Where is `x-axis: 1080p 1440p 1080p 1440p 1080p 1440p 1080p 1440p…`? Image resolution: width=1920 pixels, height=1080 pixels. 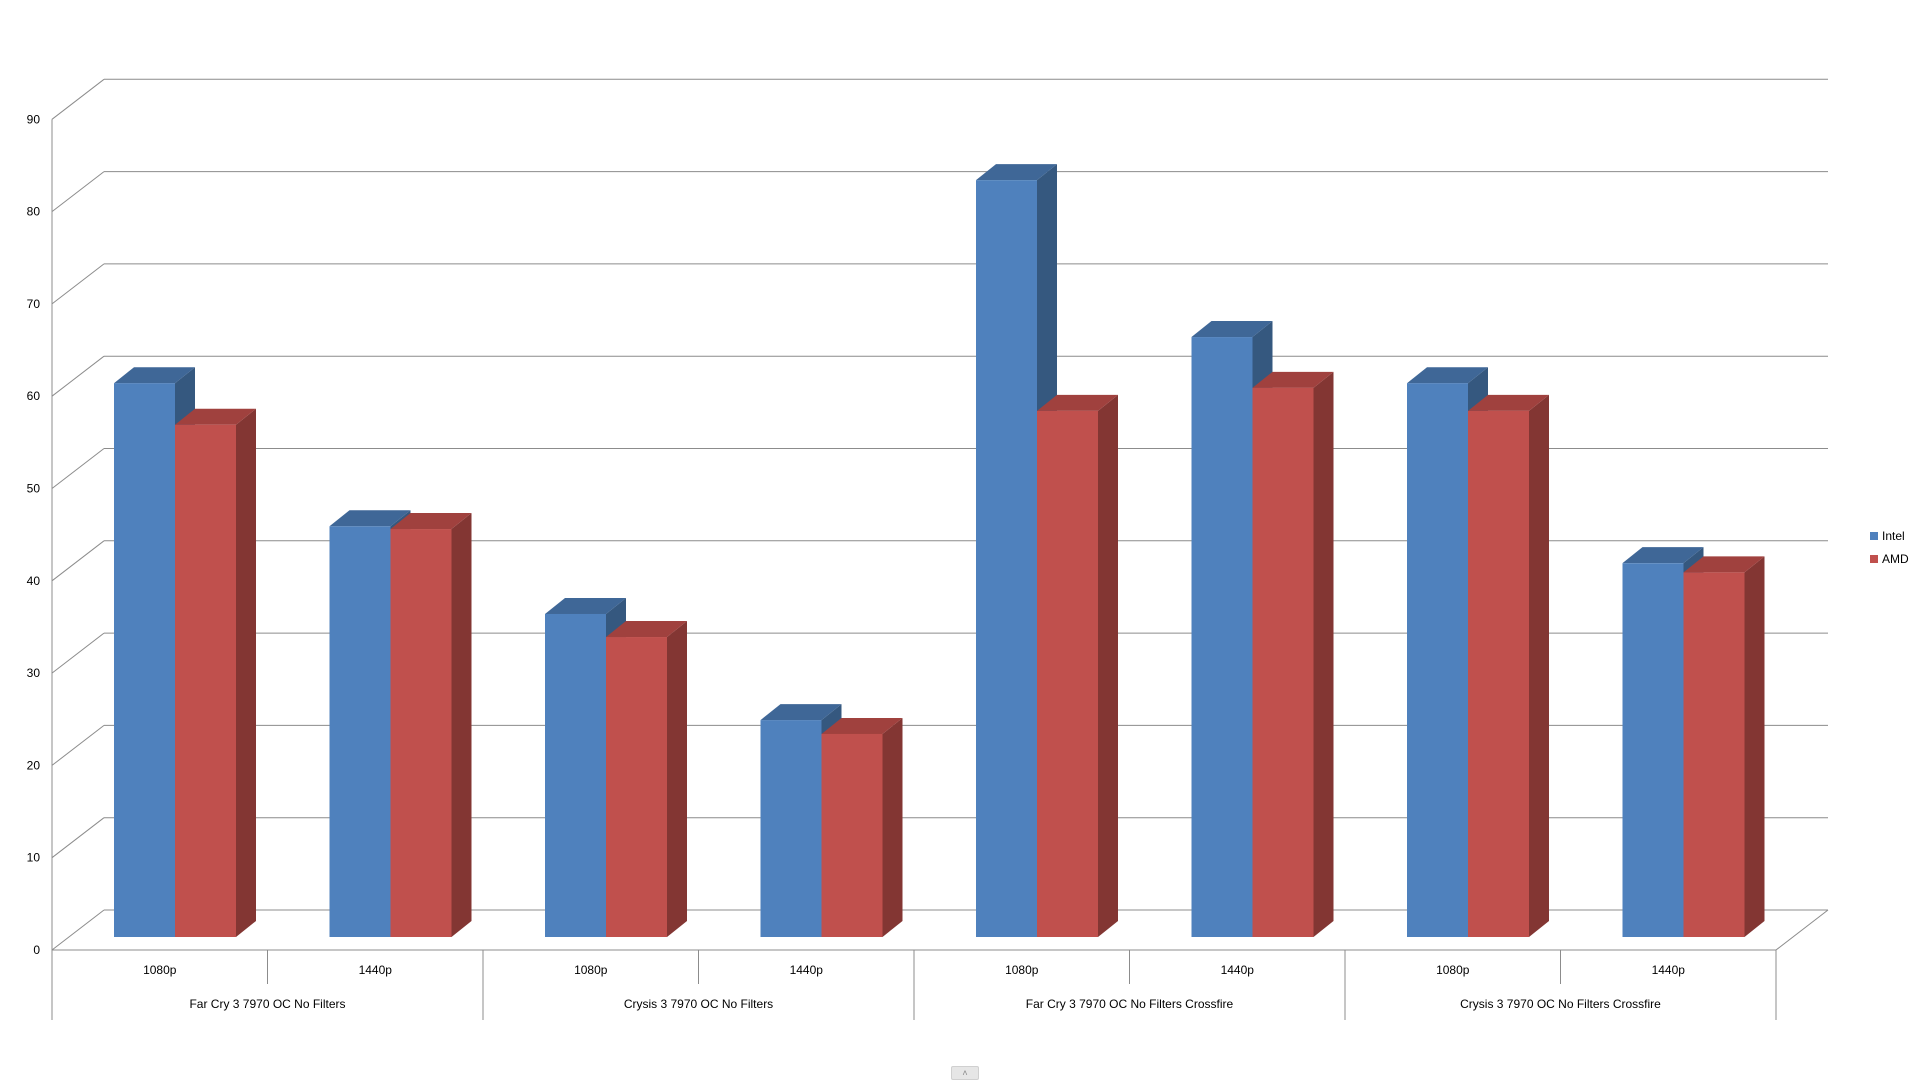 x-axis: 1080p 1440p 1080p 1440p 1080p 1440p 1080p 1440p… is located at coordinates (914, 985).